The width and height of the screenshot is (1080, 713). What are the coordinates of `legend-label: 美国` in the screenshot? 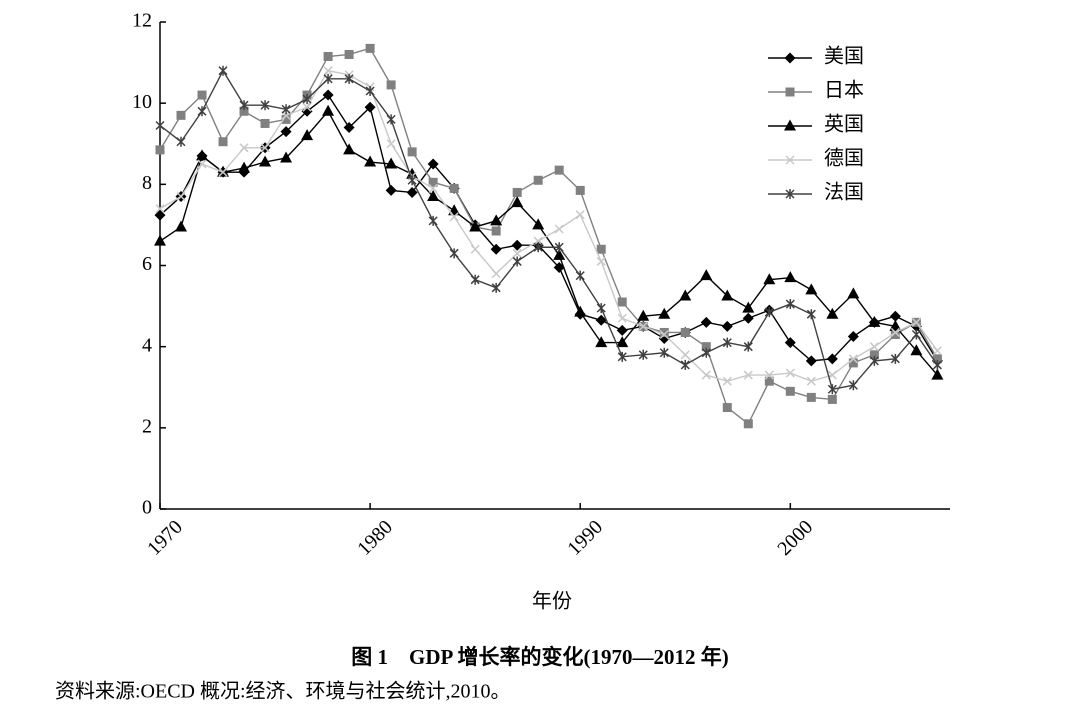 It's located at (844, 56).